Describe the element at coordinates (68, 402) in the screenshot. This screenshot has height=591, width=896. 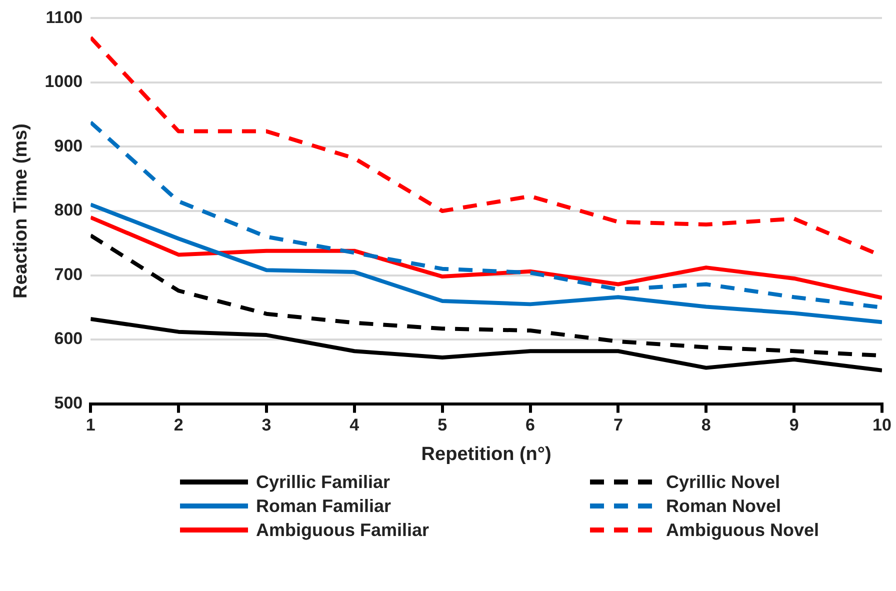
I see `y-tick-label: 500` at that location.